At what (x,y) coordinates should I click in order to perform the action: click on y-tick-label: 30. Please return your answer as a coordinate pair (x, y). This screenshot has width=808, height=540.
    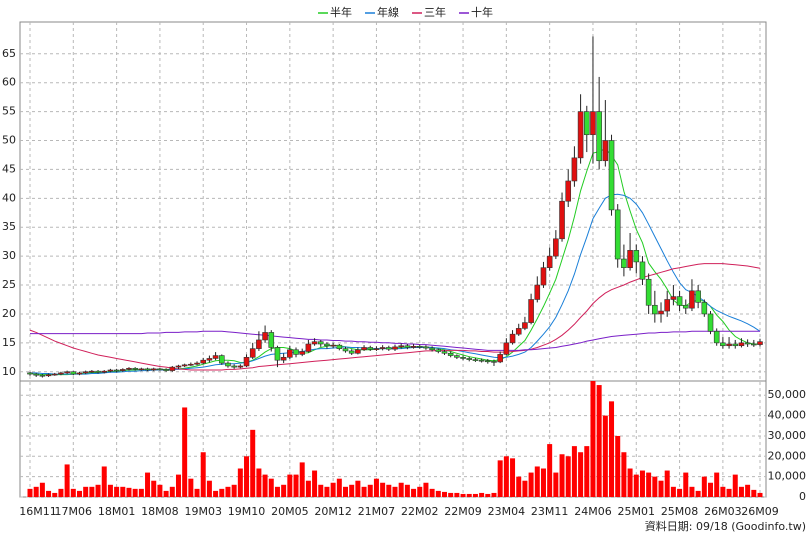
    Looking at the image, I should click on (9, 255).